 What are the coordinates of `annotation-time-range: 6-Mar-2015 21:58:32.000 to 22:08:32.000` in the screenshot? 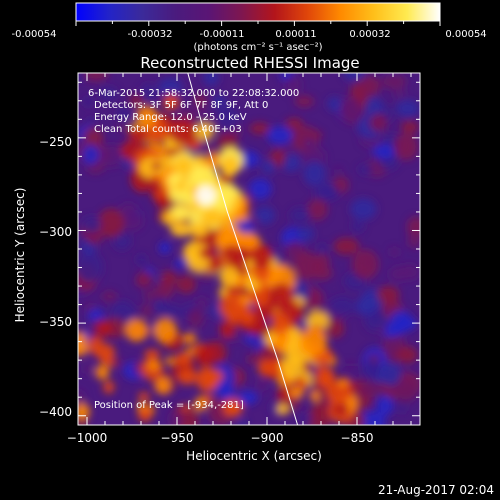 It's located at (193, 93).